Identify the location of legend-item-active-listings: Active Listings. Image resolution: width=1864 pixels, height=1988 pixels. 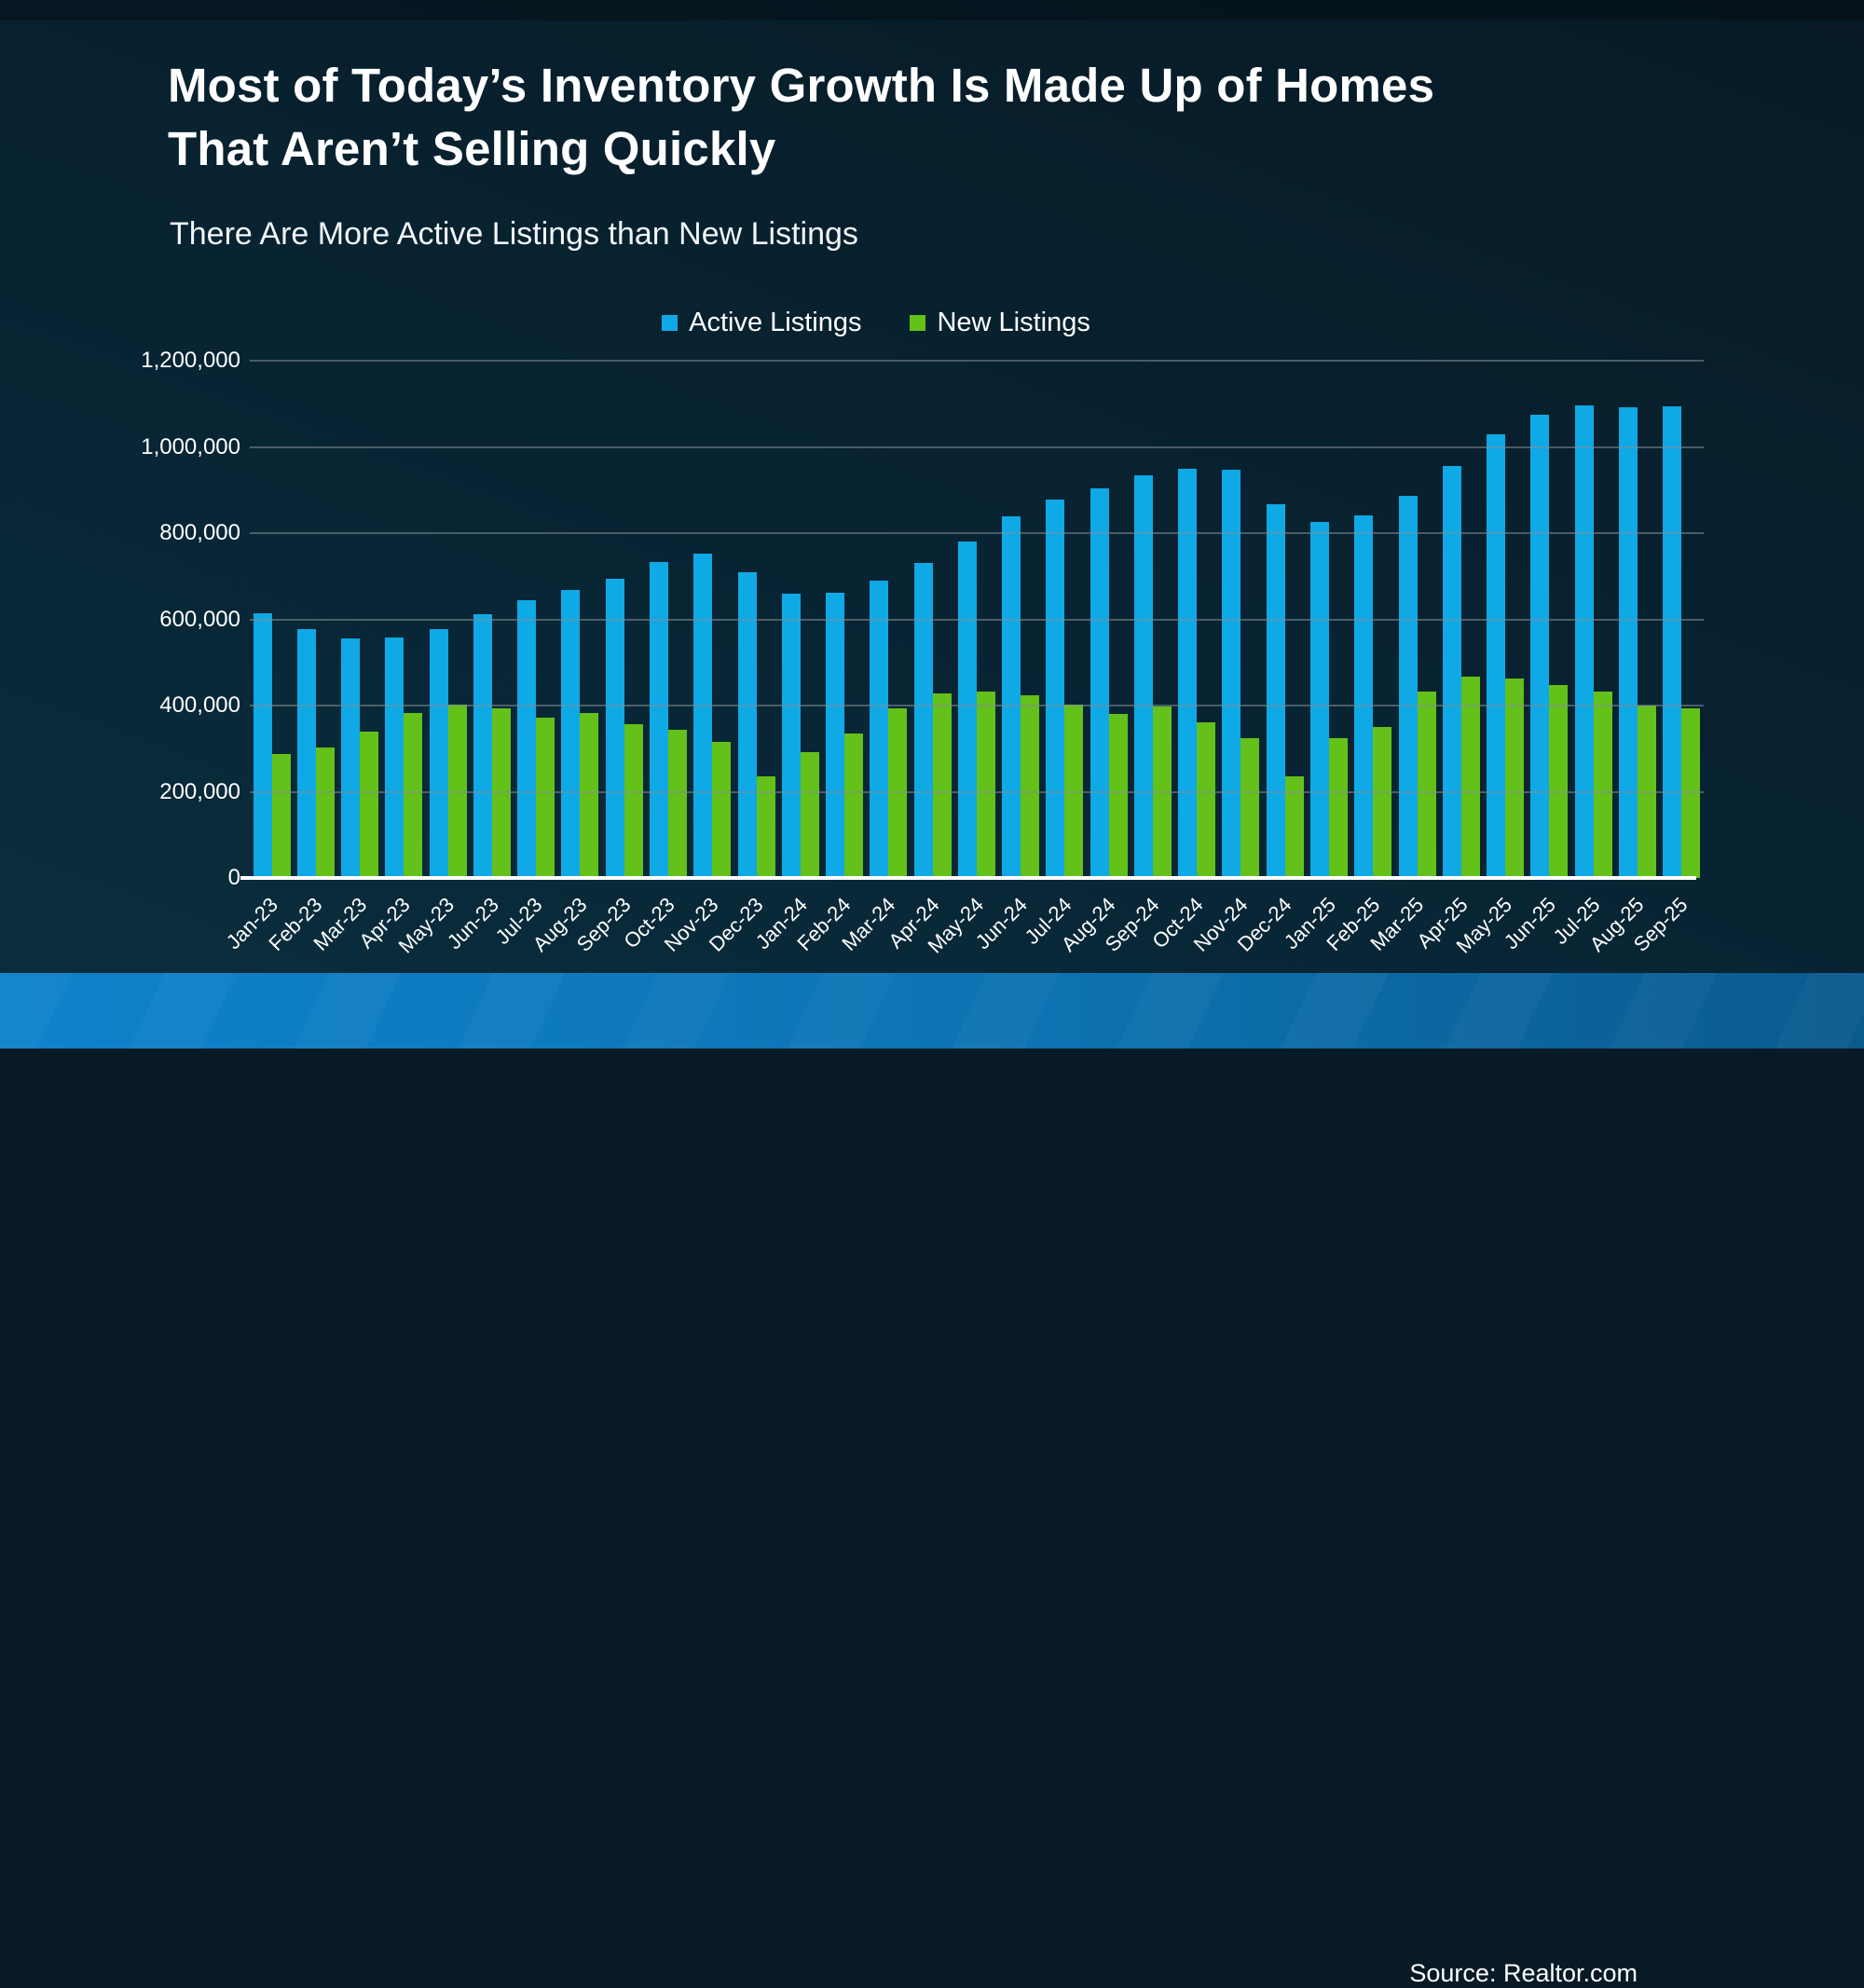
(761, 323).